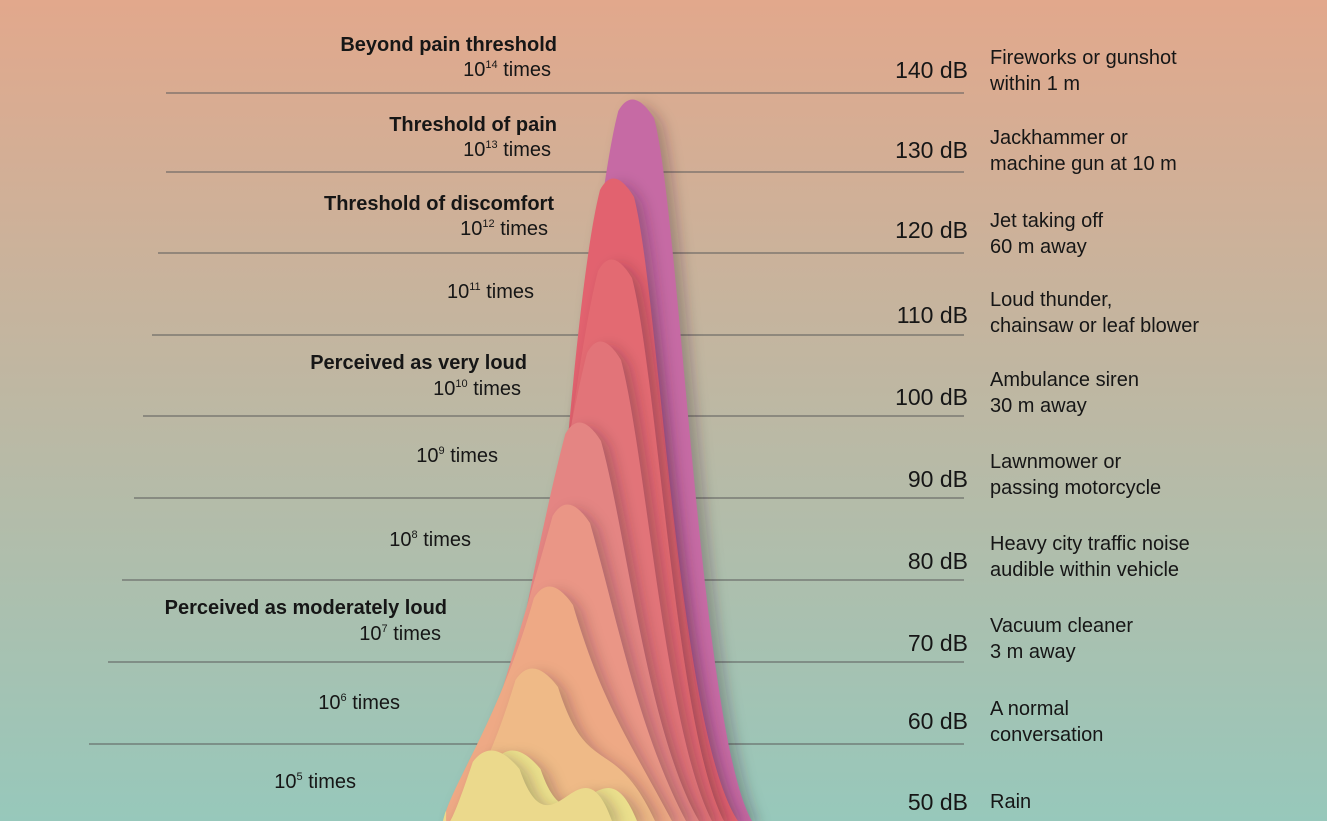  What do you see at coordinates (937, 479) in the screenshot?
I see `decibel-label: 90 dB` at bounding box center [937, 479].